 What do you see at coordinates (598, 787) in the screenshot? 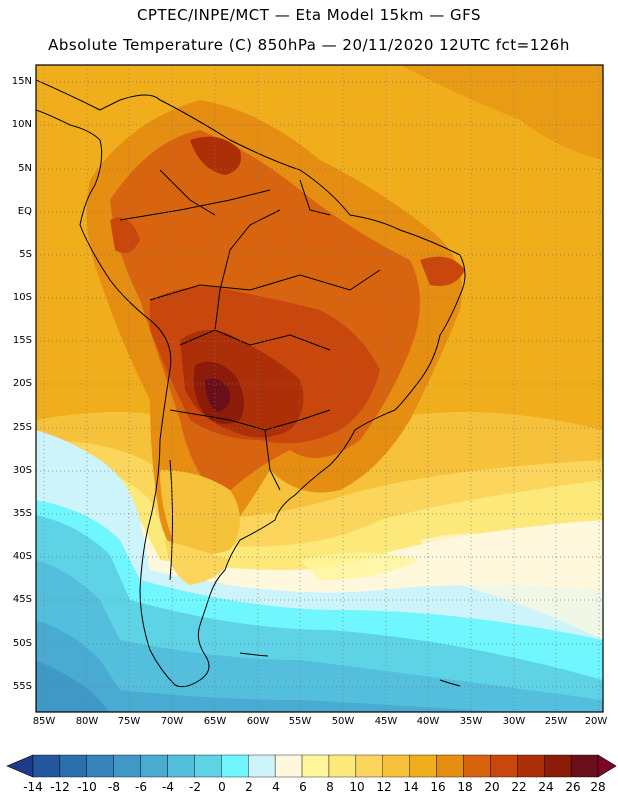
I see `colorbar-label: 28` at bounding box center [598, 787].